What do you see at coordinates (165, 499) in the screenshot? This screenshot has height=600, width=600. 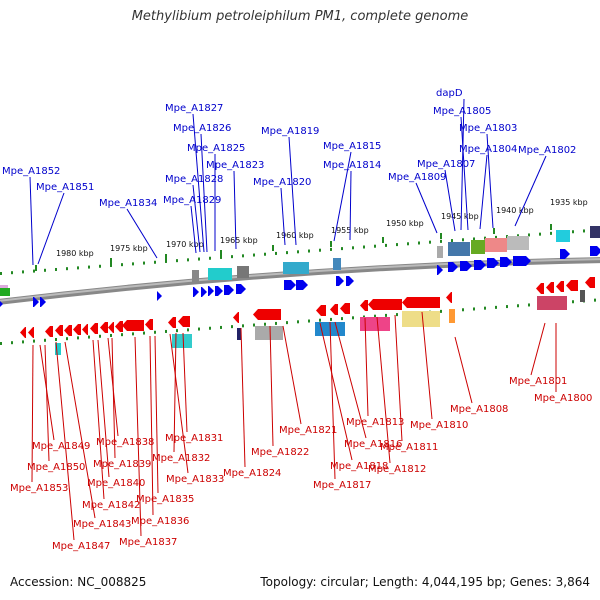 I see `gene-label: Mpe_A1835` at bounding box center [165, 499].